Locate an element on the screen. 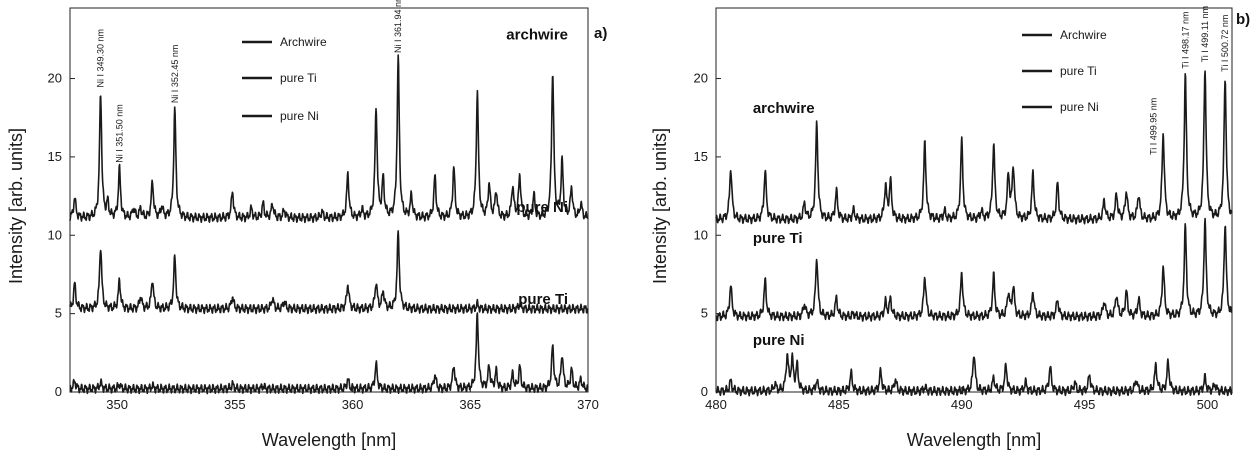 The width and height of the screenshot is (1255, 461). peak-annotation: Ni I 349.30 nm is located at coordinates (101, 58).